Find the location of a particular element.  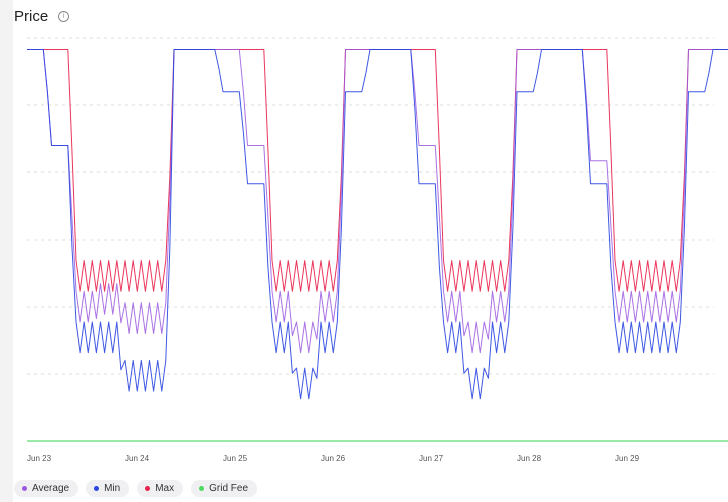

x-tick-label: Jun 29 is located at coordinates (627, 458).